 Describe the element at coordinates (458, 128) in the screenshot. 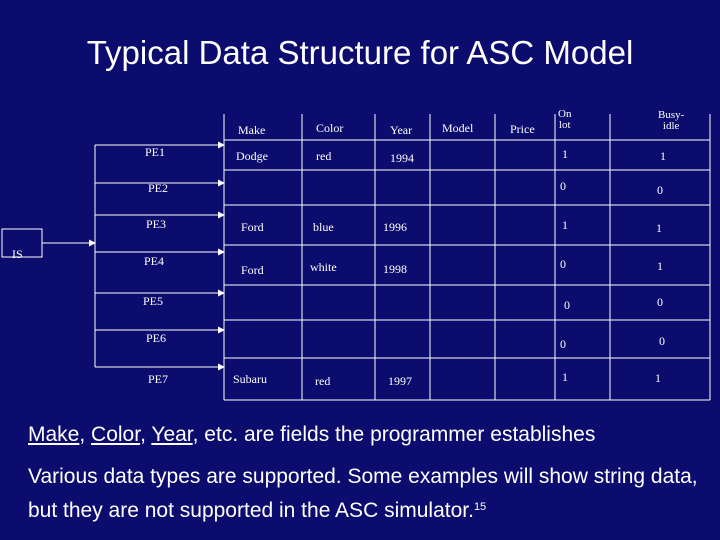

I see `header-model: Model` at that location.